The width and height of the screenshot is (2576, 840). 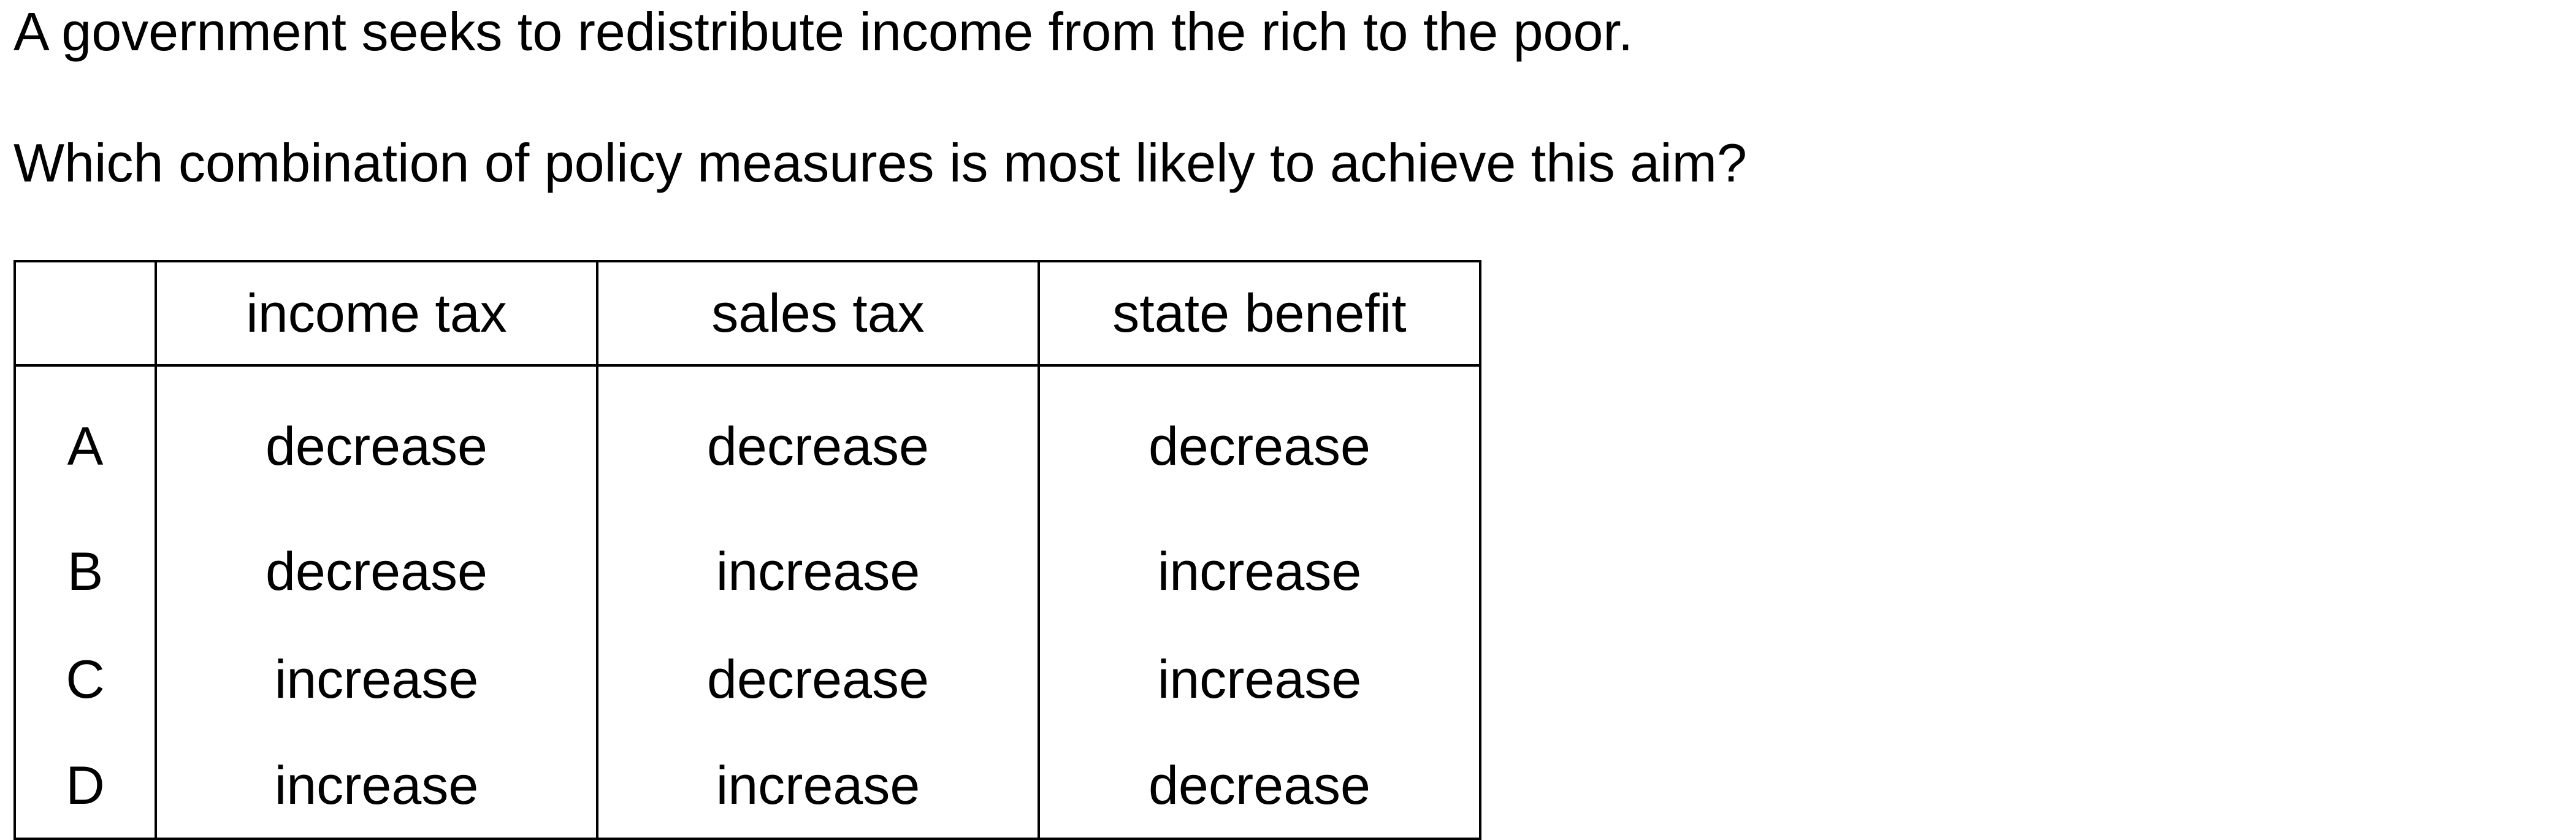 What do you see at coordinates (85, 787) in the screenshot?
I see `option-key: D` at bounding box center [85, 787].